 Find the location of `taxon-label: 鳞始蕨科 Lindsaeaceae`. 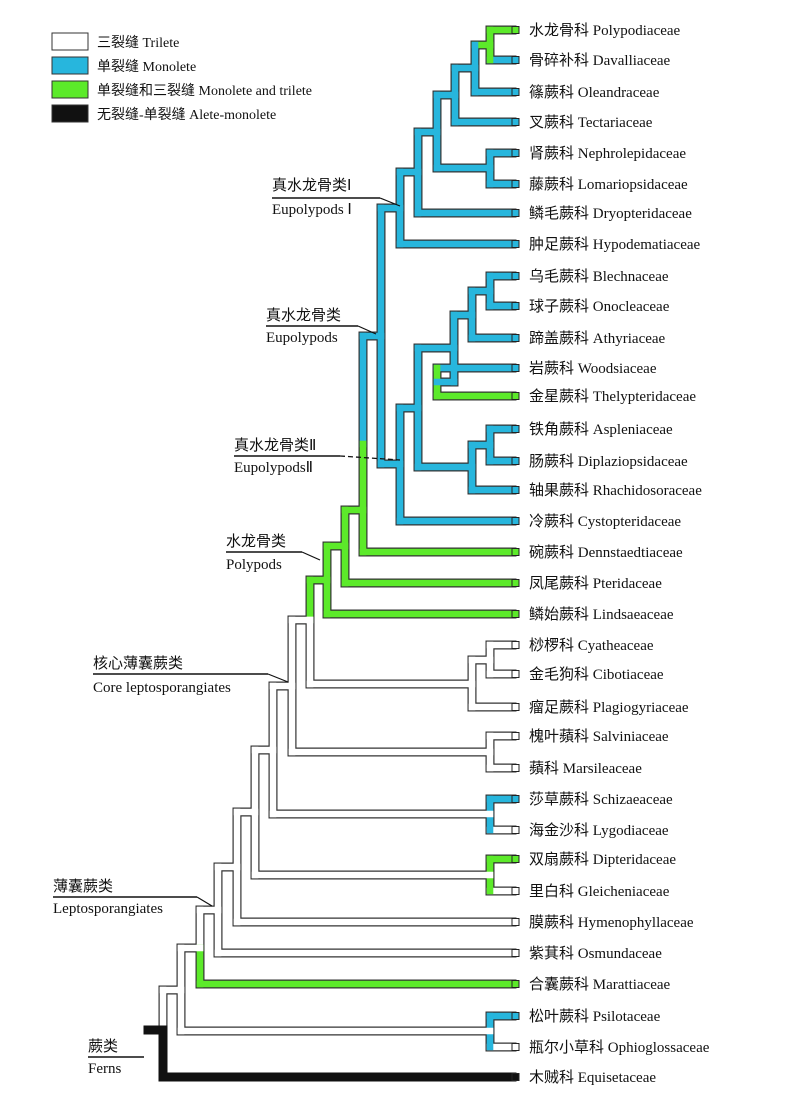

taxon-label: 鳞始蕨科 Lindsaeaceae is located at coordinates (601, 614).